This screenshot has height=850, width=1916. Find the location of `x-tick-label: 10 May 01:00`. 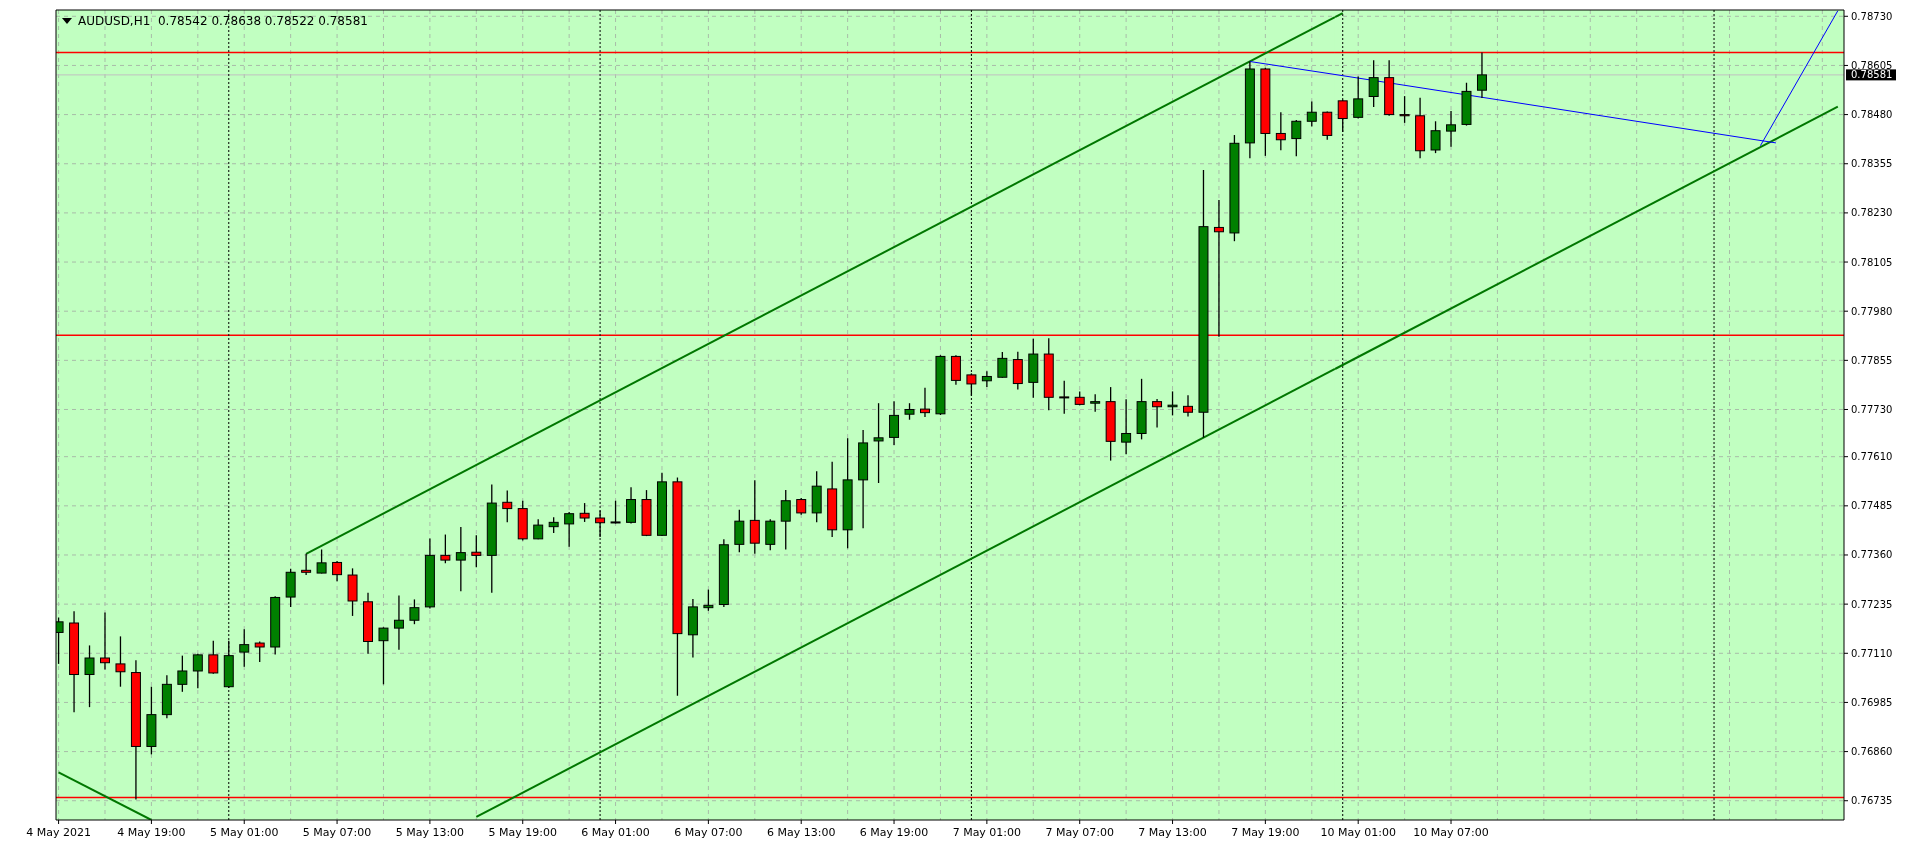

x-tick-label: 10 May 01:00 is located at coordinates (1358, 832).